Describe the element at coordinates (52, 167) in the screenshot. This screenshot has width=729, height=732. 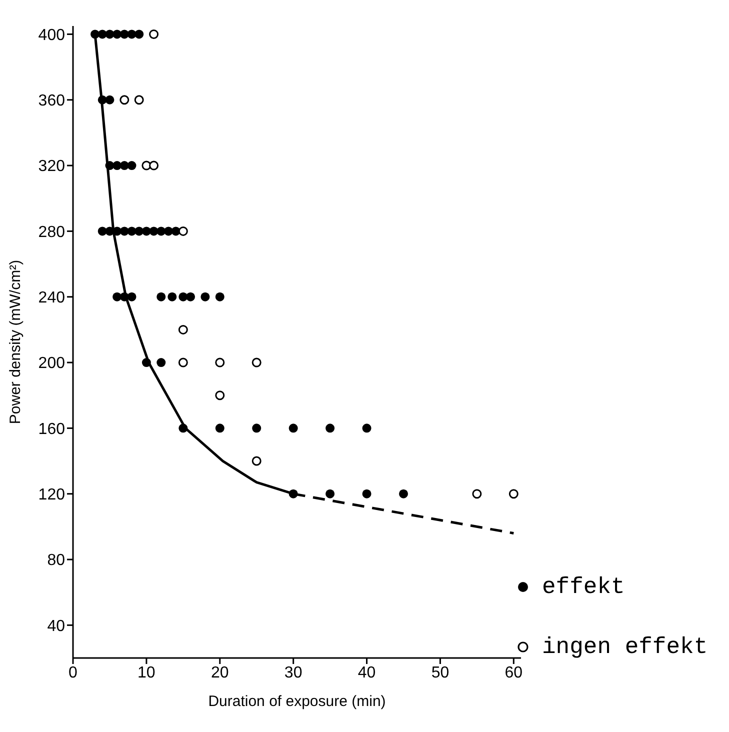
I see `y-tick-label: 320` at that location.